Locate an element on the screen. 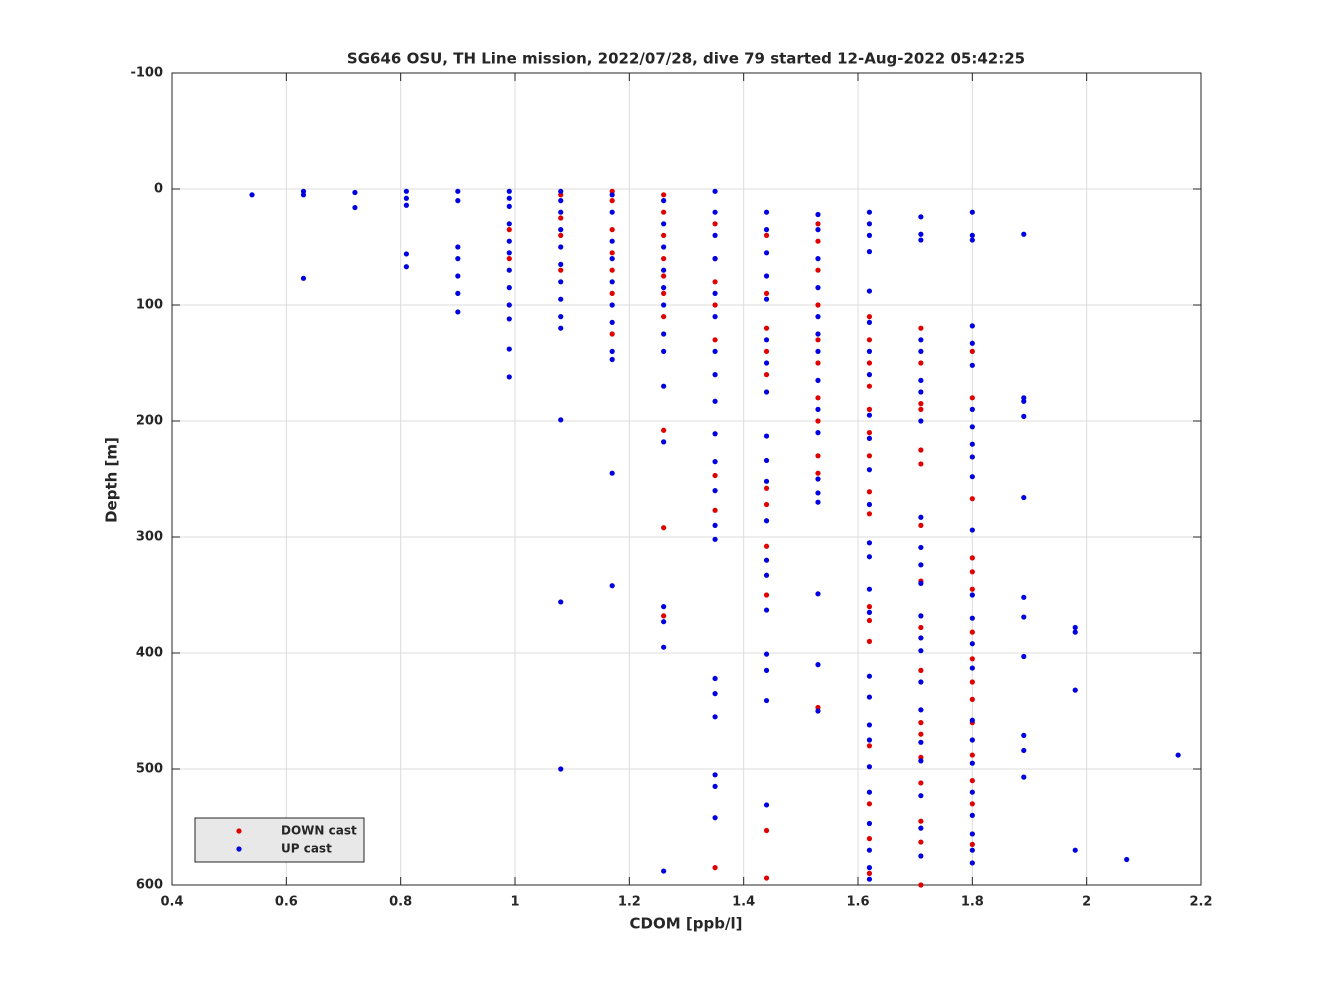 The height and width of the screenshot is (1000, 1328). legend-label: DOWN cast is located at coordinates (319, 831).